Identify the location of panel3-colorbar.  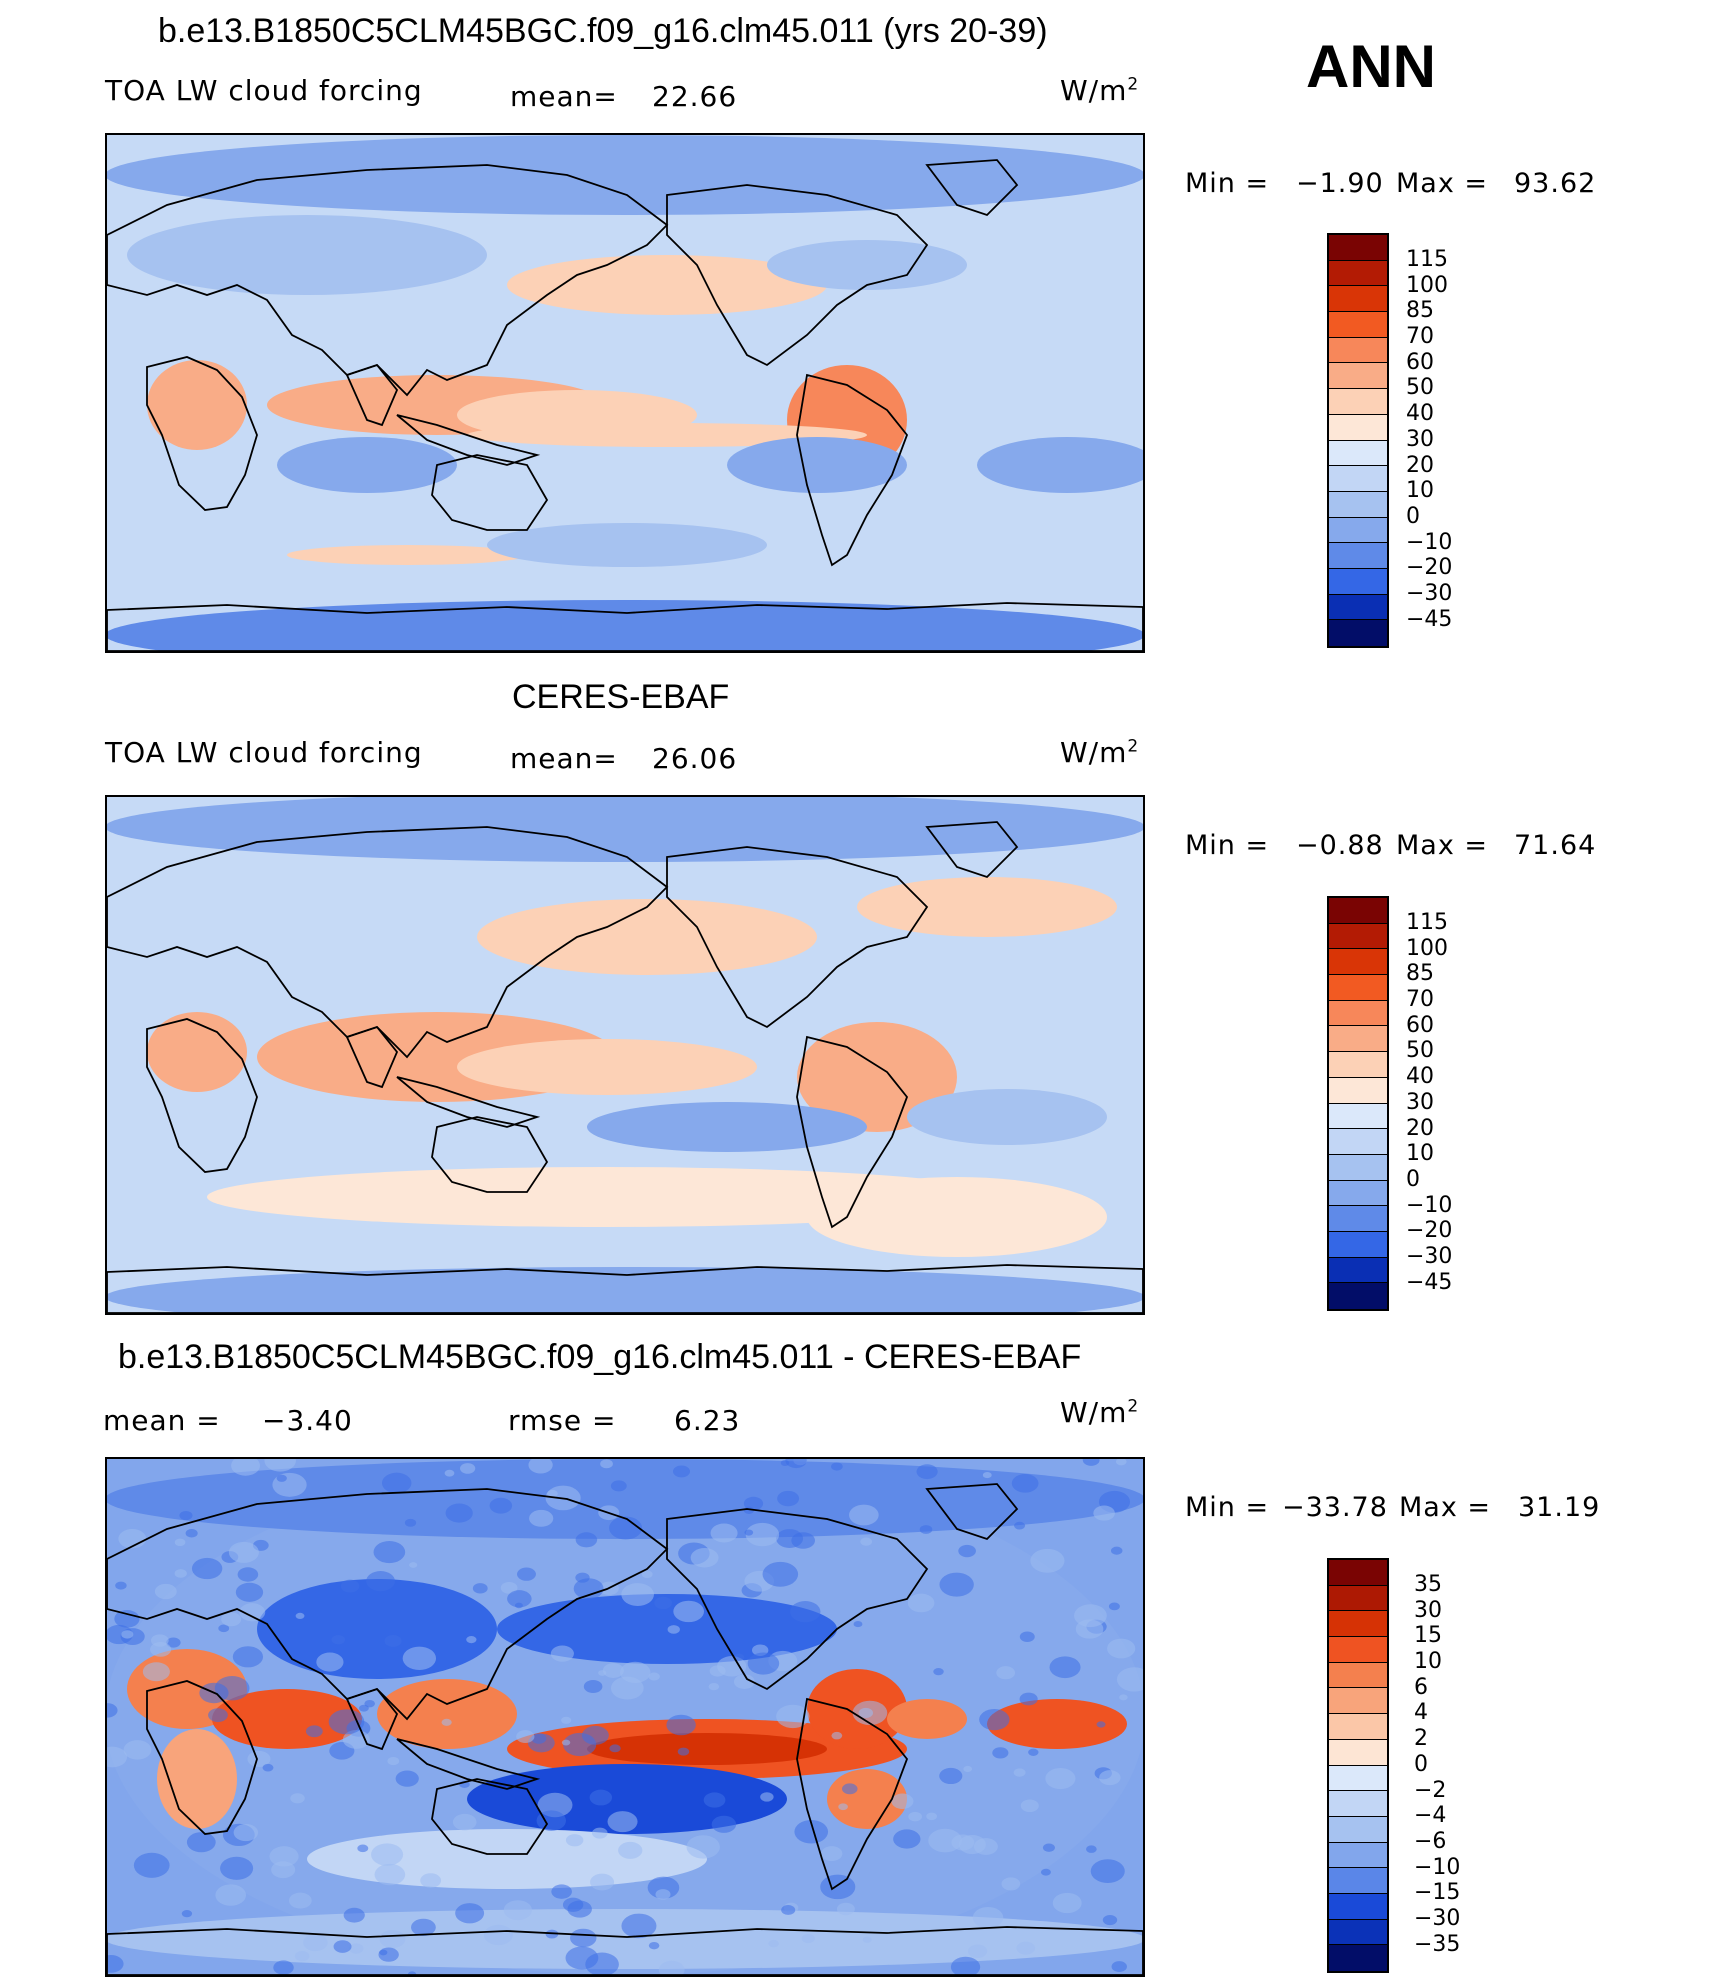
(1358, 1765).